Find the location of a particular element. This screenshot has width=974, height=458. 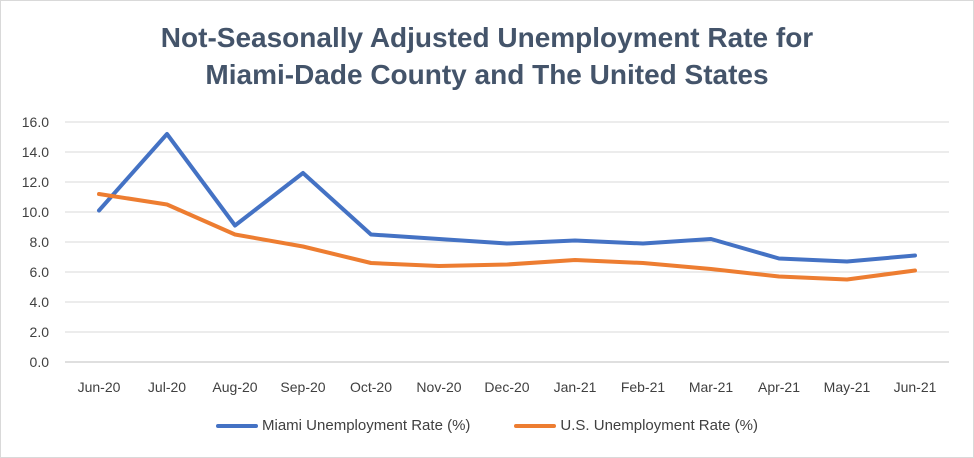

x-tick-label: Jul-20 is located at coordinates (167, 387).